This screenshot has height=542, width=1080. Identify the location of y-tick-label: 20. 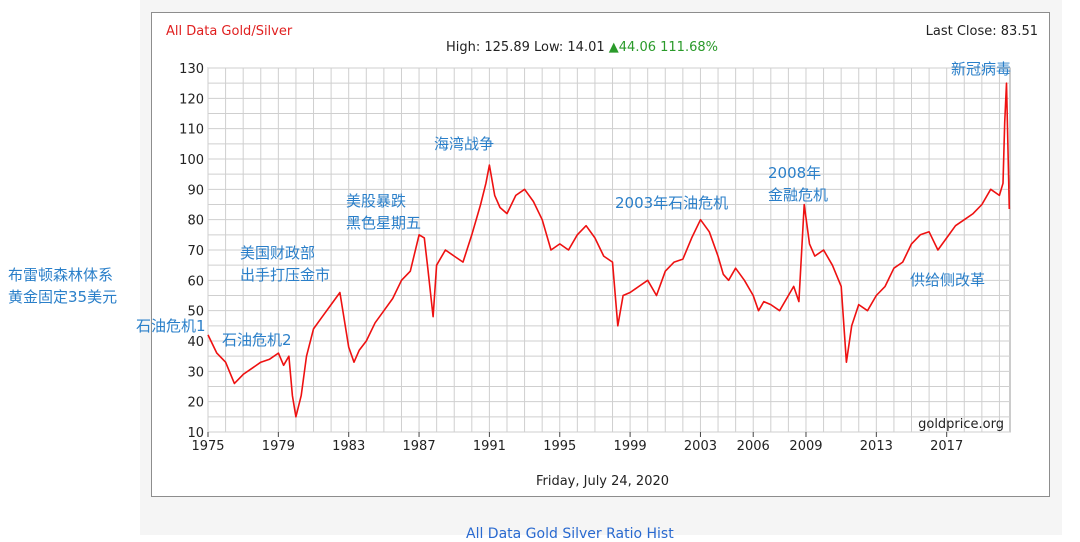
(195, 403).